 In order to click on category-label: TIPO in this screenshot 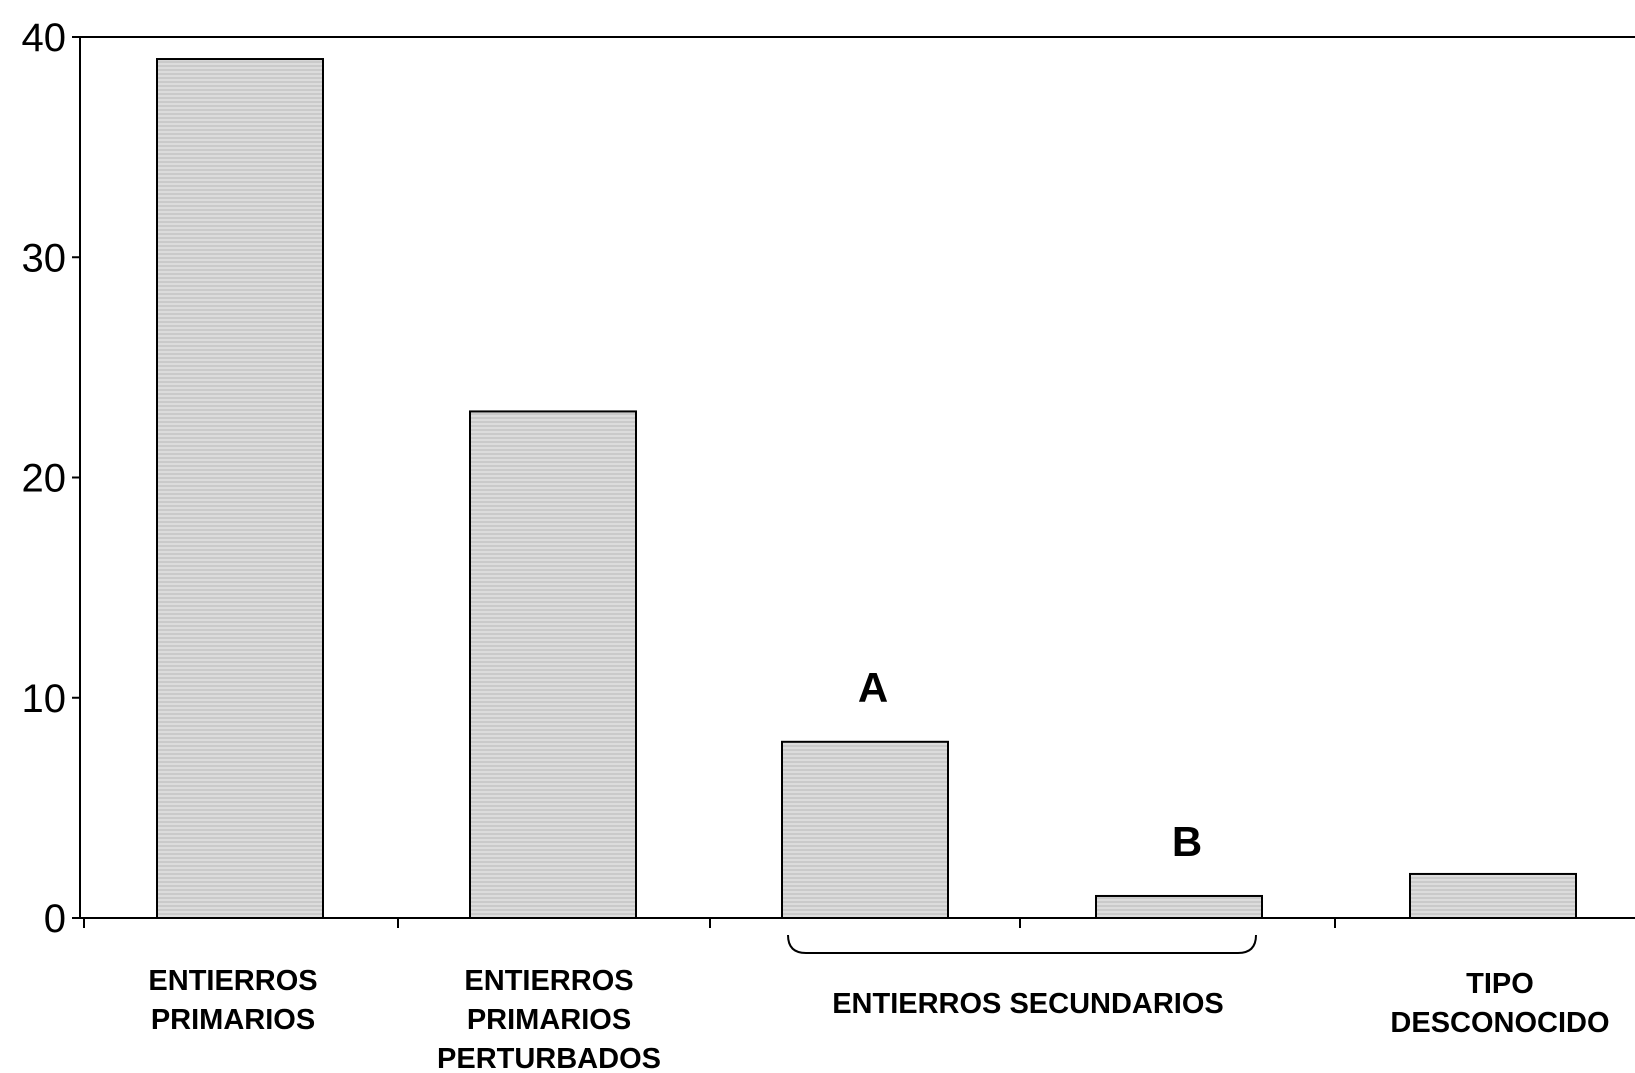, I will do `click(1500, 984)`.